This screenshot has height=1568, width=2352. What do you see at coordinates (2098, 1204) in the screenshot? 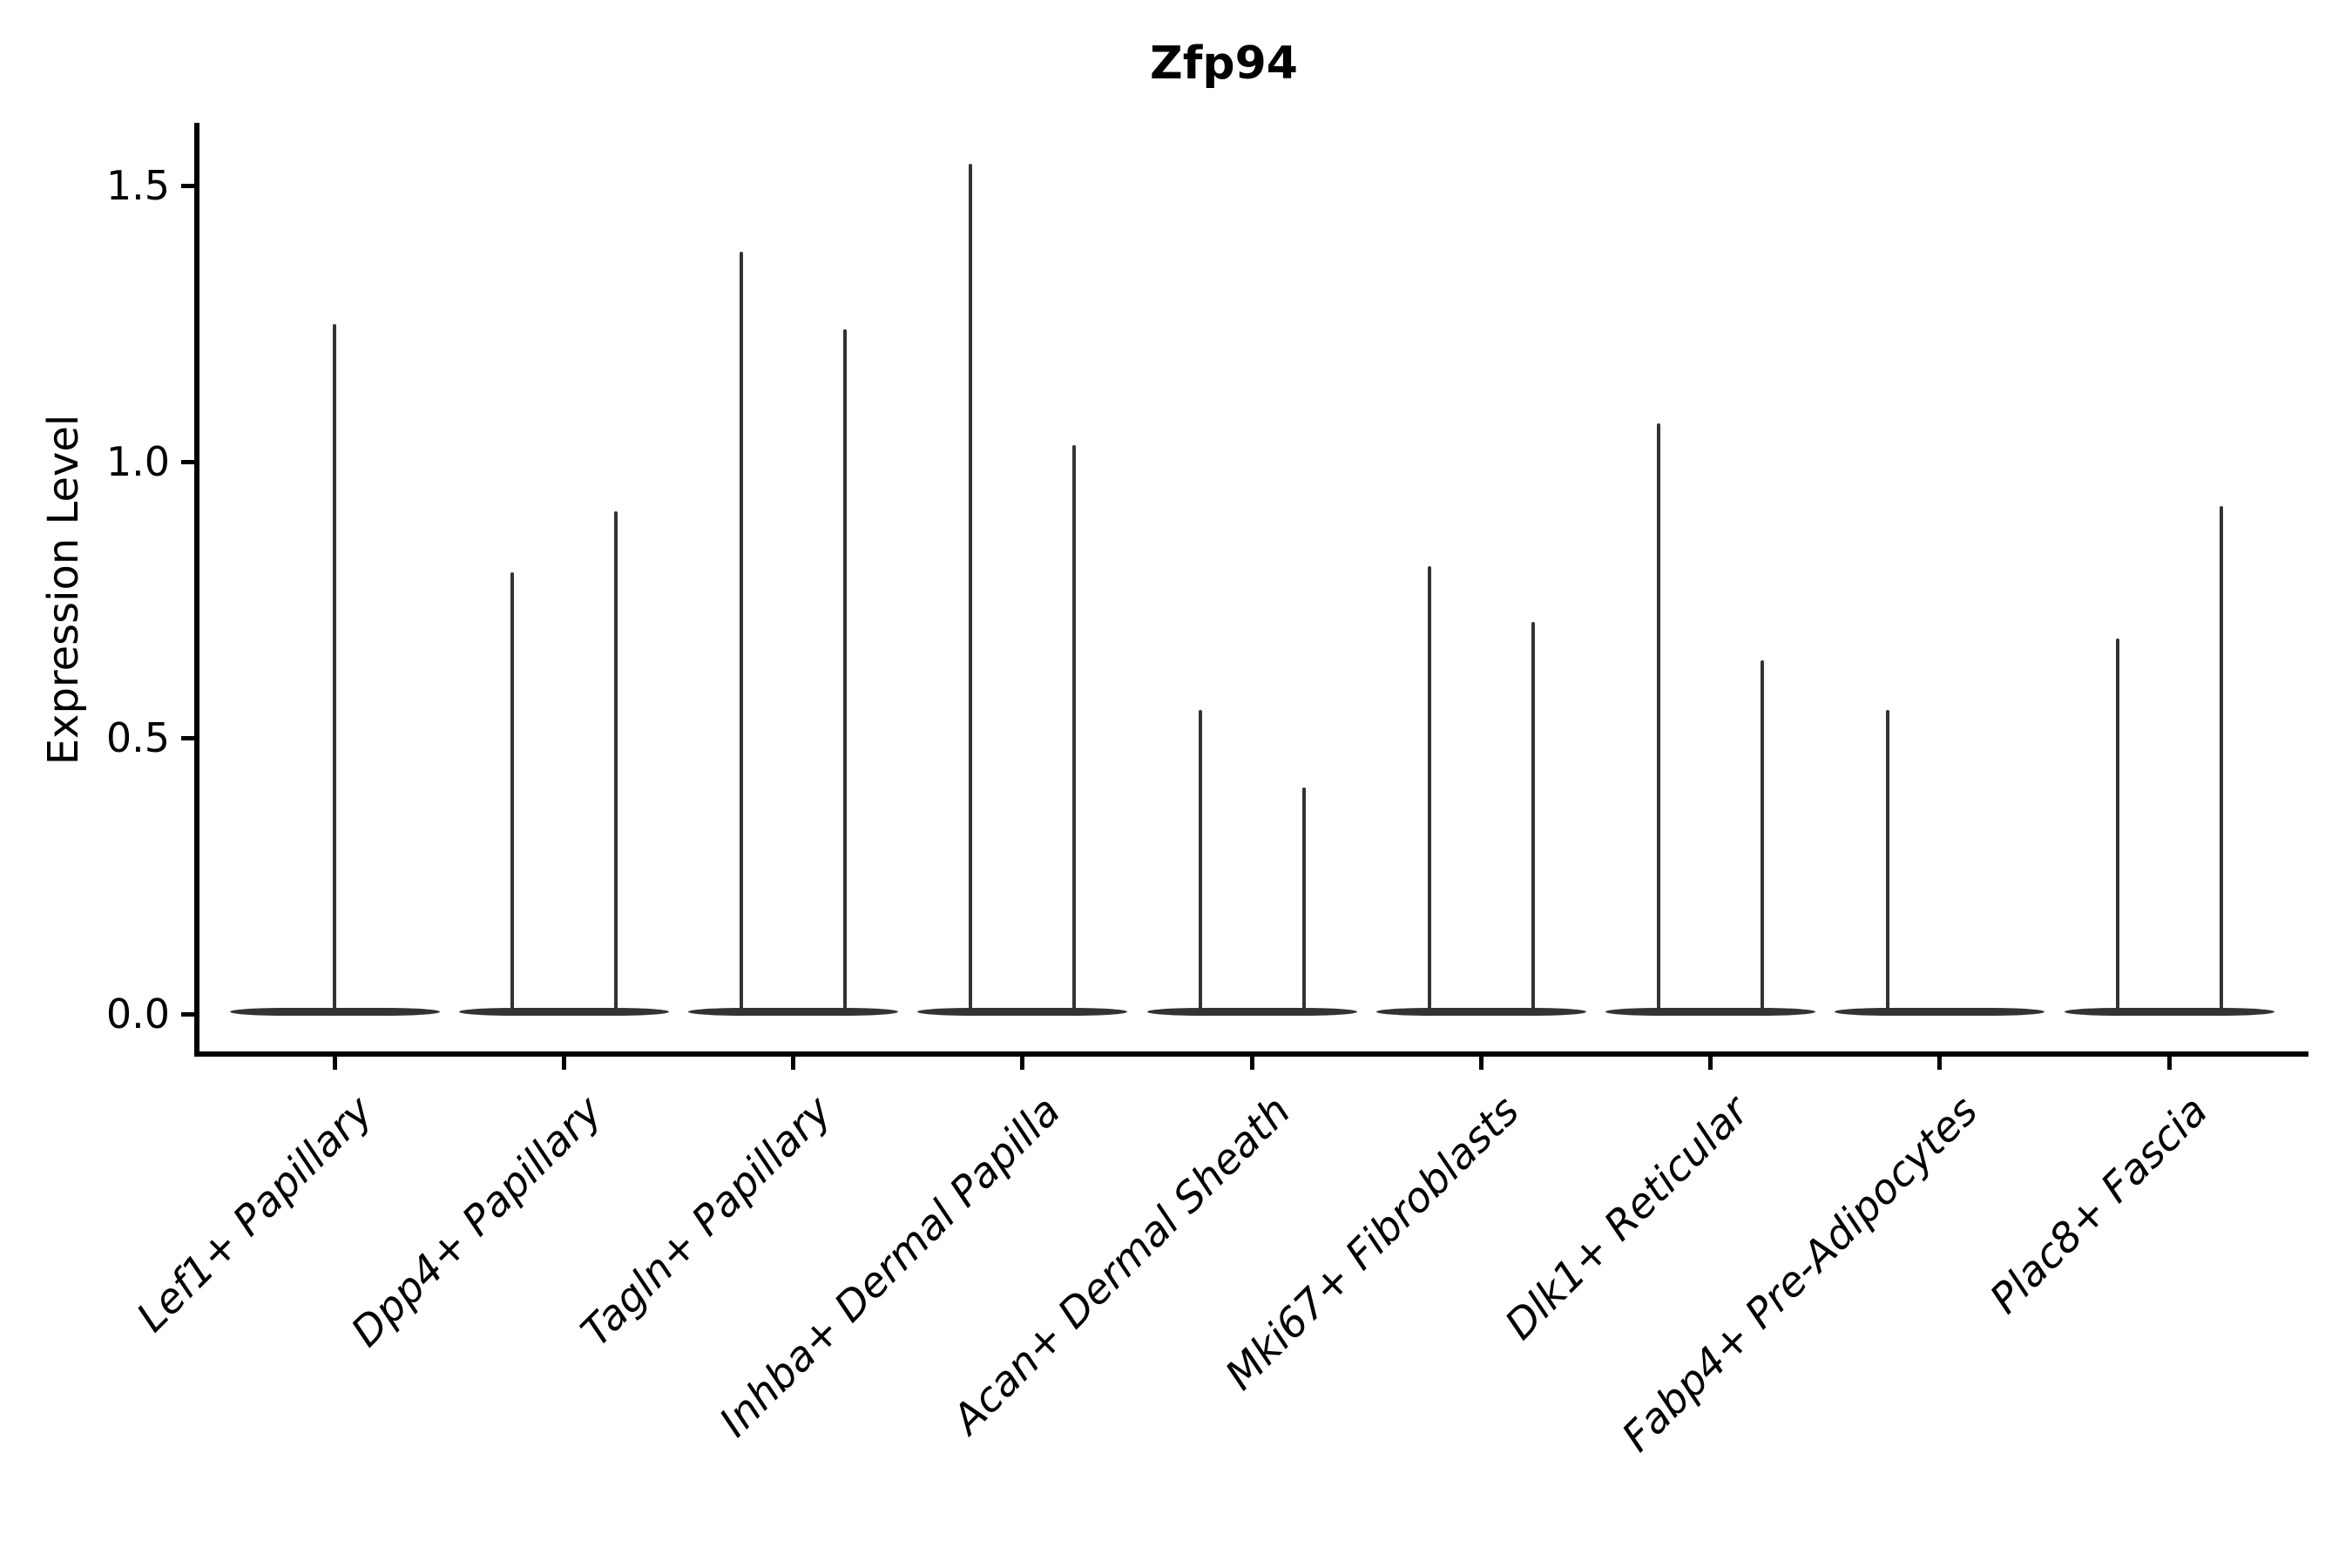
I see `x-tick-label: Plac8+ Fascia` at bounding box center [2098, 1204].